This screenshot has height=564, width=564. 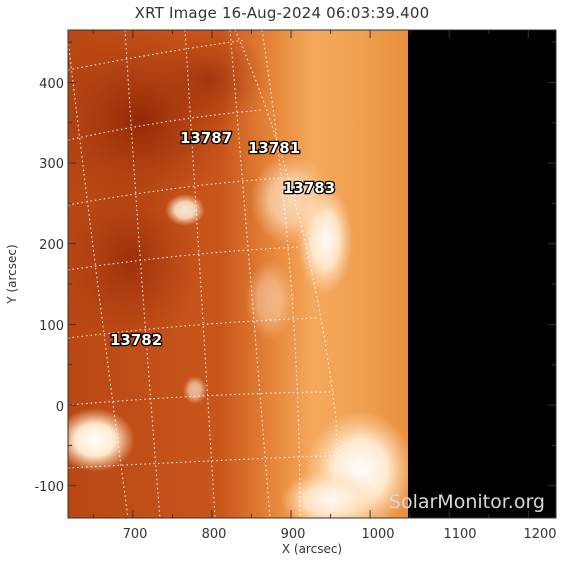 What do you see at coordinates (467, 502) in the screenshot?
I see `solarmonitor-watermark: SolarMonitor.org` at bounding box center [467, 502].